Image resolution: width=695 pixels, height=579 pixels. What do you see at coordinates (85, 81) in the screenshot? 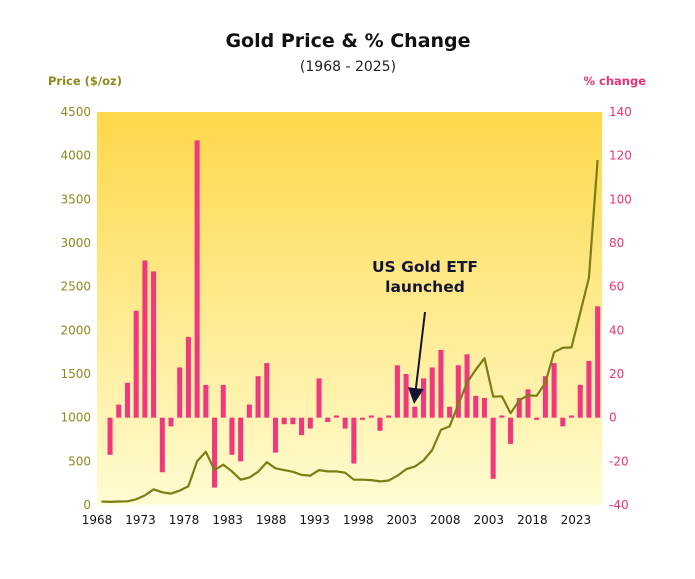
I see `left-axis-title: Price ($/oz)` at bounding box center [85, 81].